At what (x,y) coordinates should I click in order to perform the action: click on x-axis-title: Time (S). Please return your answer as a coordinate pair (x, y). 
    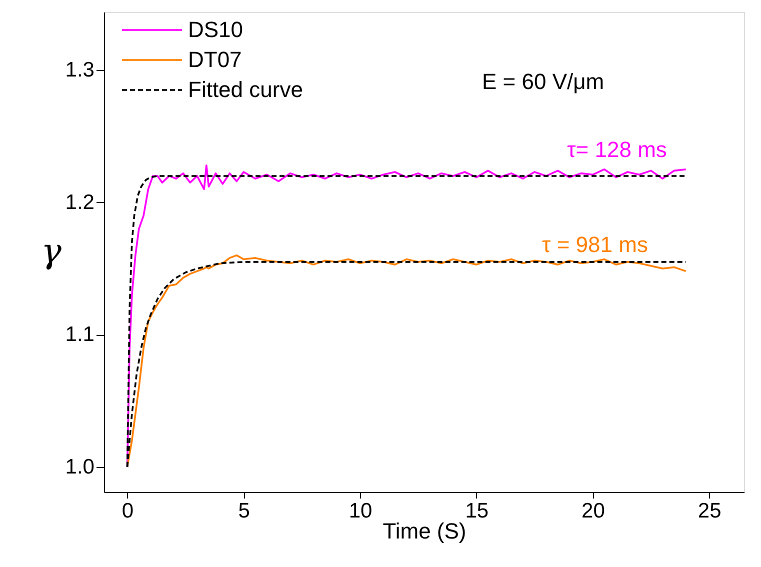
    Looking at the image, I should click on (424, 531).